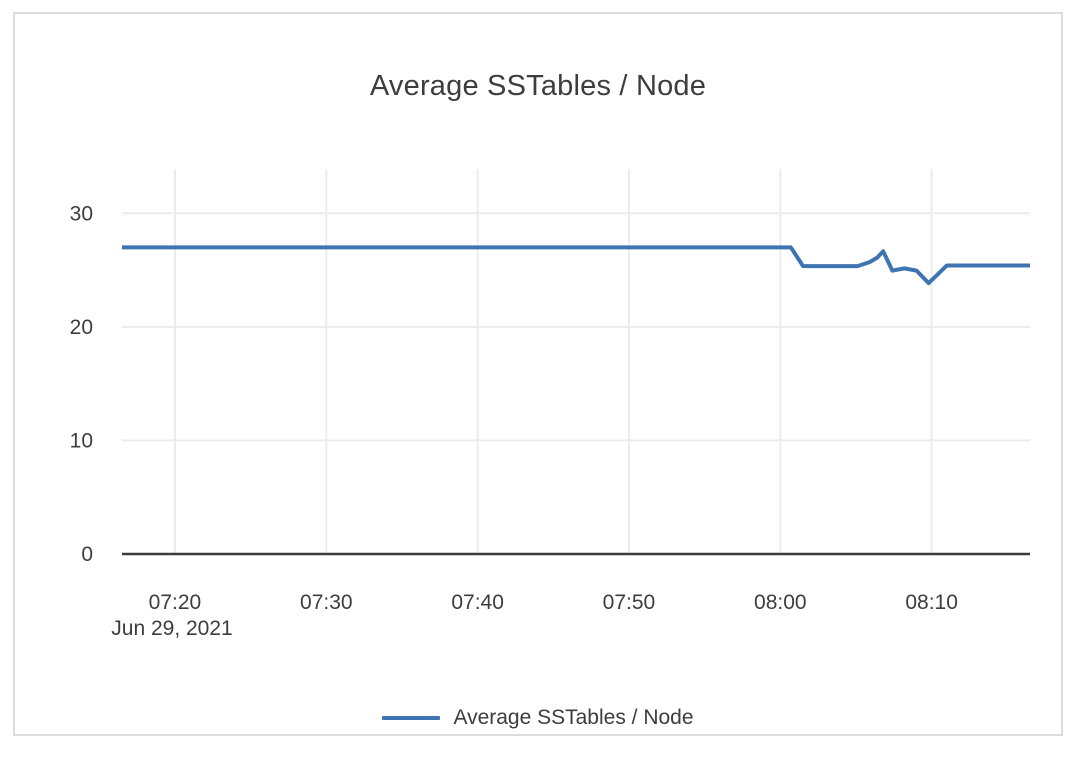  I want to click on chart-legend: Average SSTables / Node, so click(538, 718).